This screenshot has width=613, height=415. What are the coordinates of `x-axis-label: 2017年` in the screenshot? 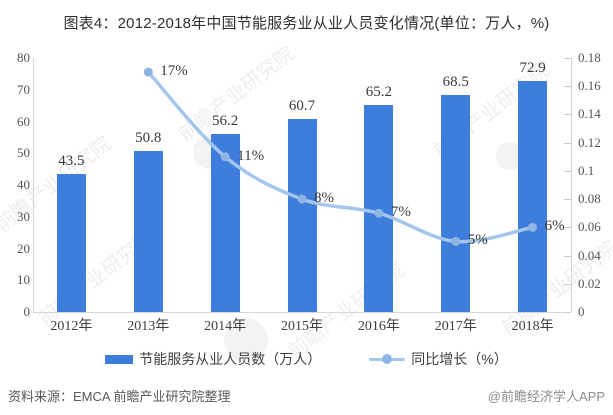 It's located at (455, 326).